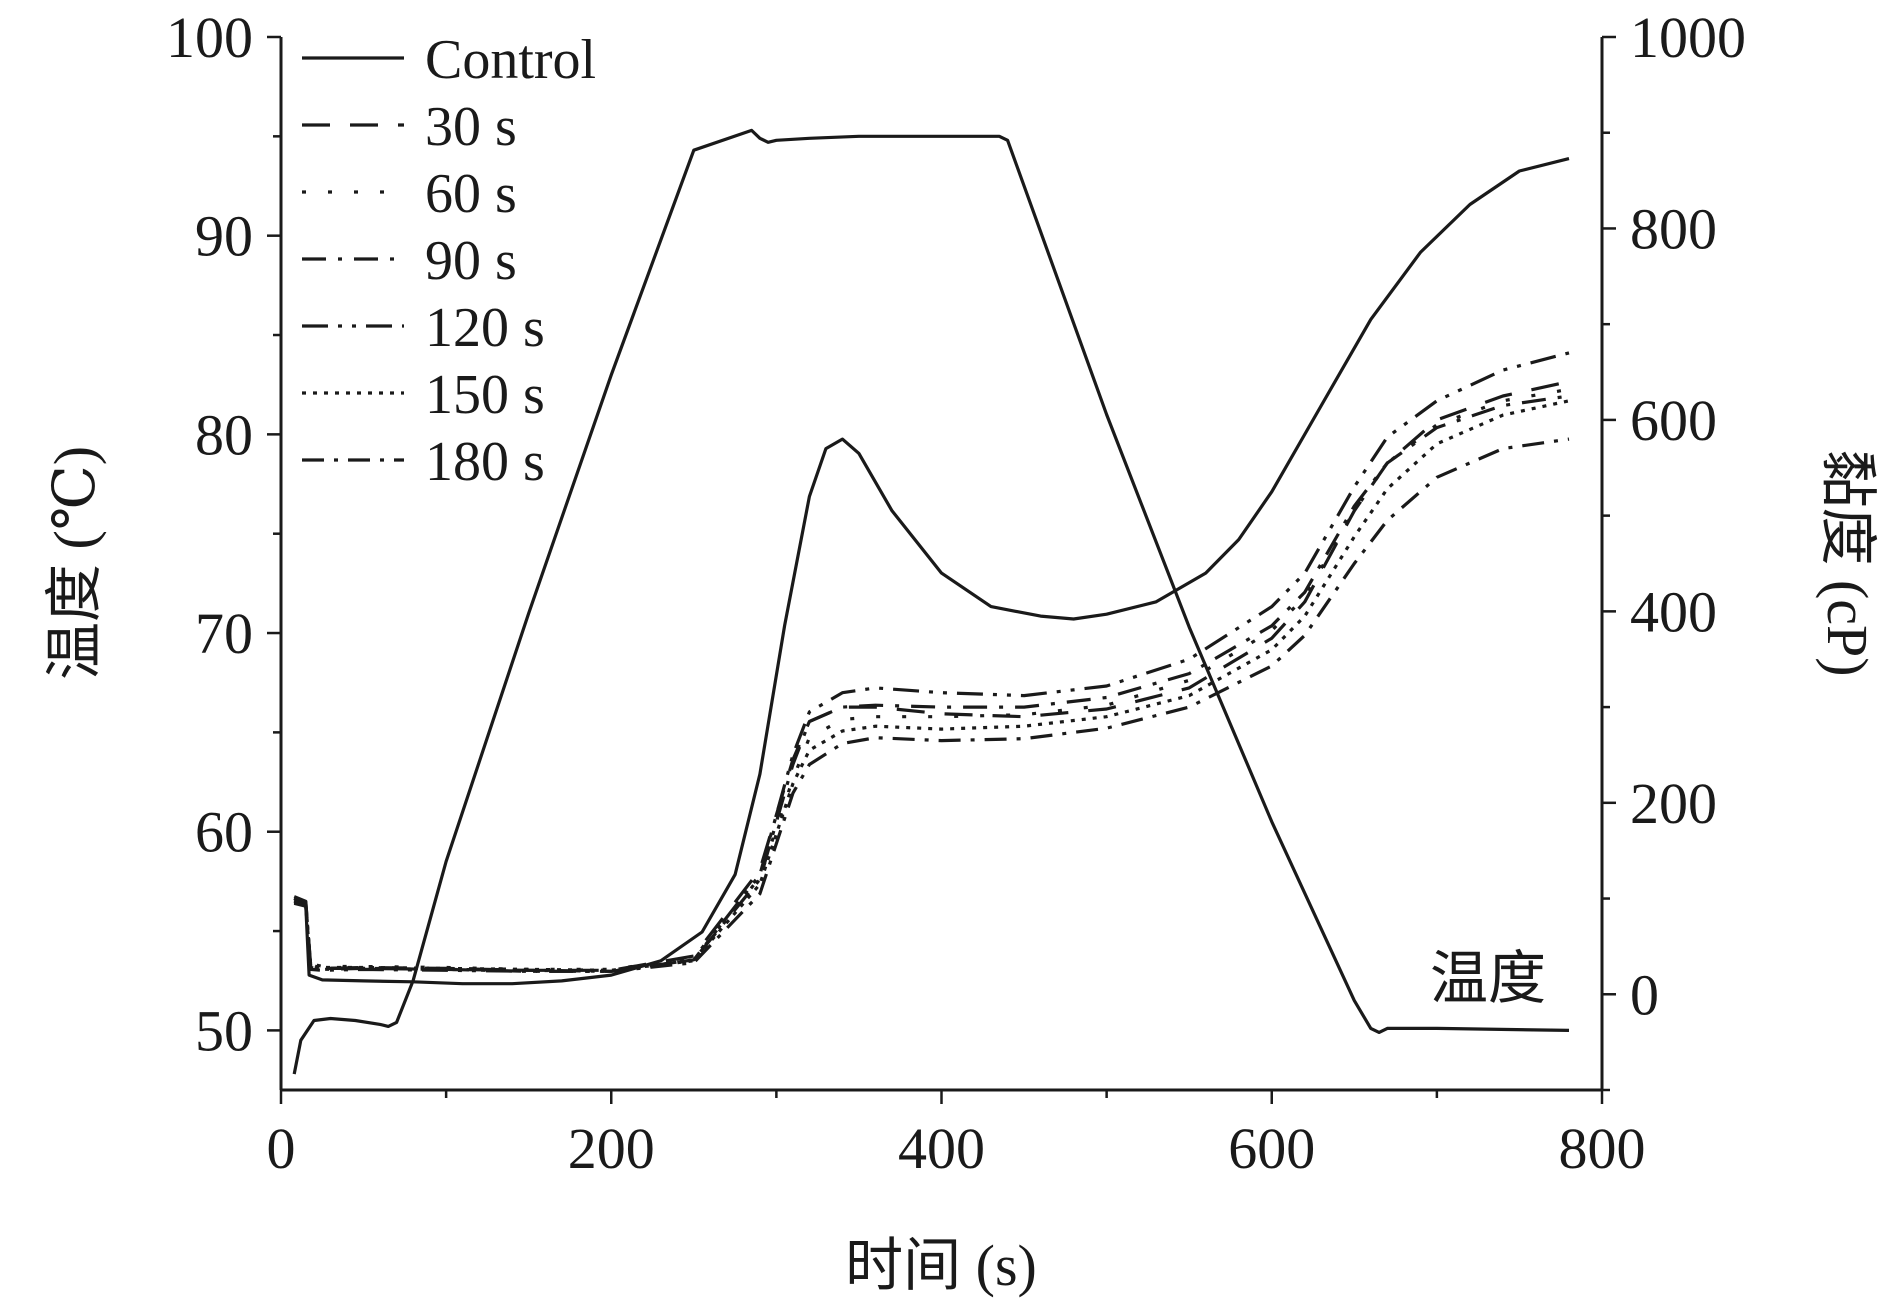 The image size is (1890, 1300). I want to click on y-right-tick-label: 600, so click(1673, 420).